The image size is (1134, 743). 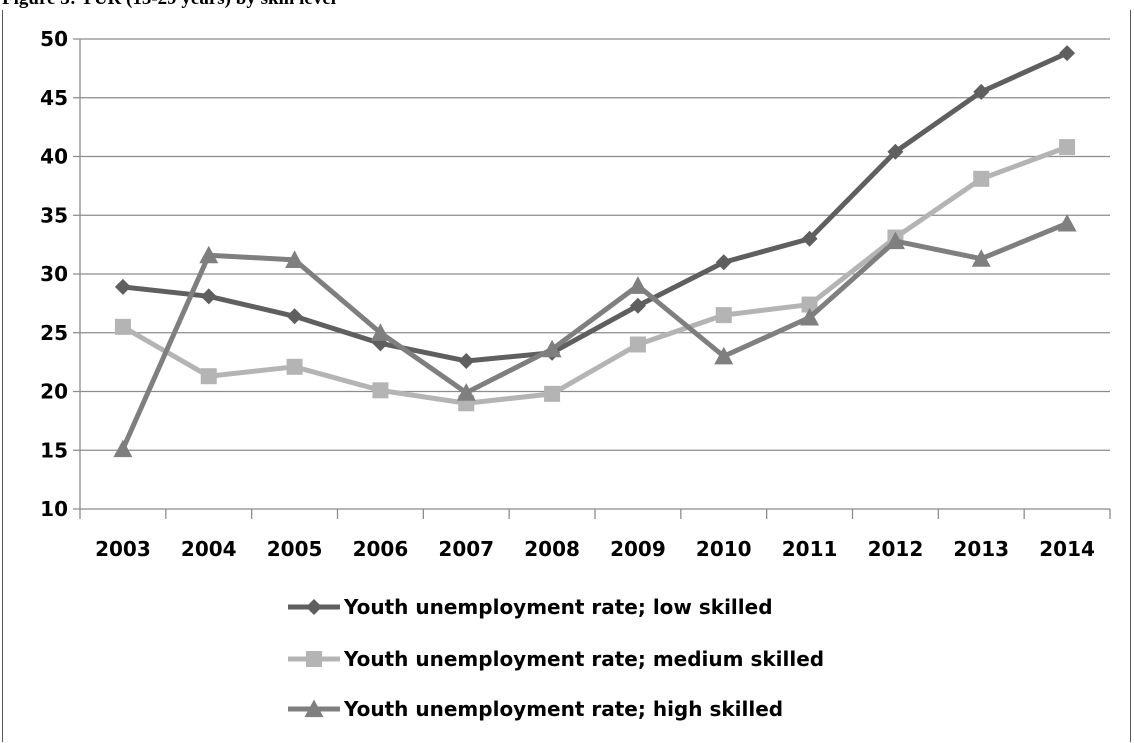 What do you see at coordinates (1067, 147) in the screenshot?
I see `data-point-square-2014` at bounding box center [1067, 147].